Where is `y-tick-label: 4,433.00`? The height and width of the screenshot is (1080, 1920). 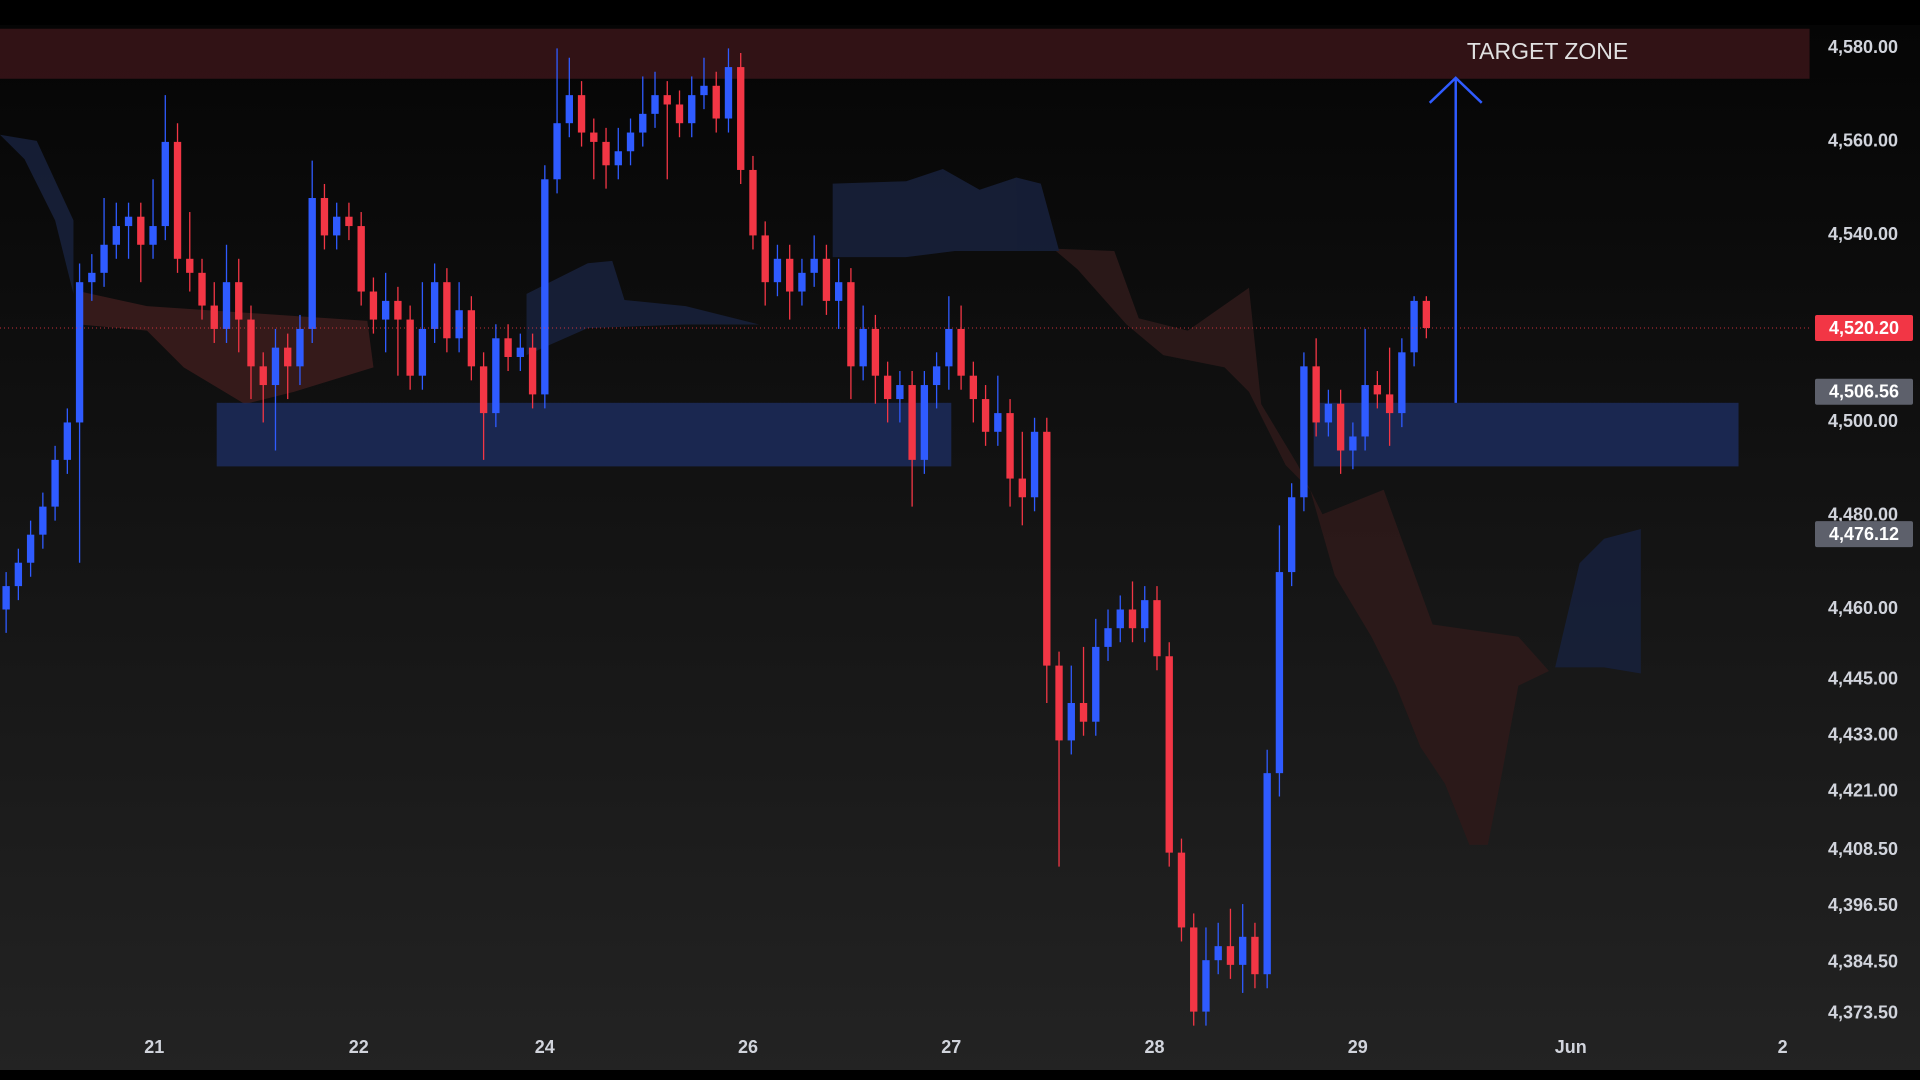 y-tick-label: 4,433.00 is located at coordinates (1863, 734).